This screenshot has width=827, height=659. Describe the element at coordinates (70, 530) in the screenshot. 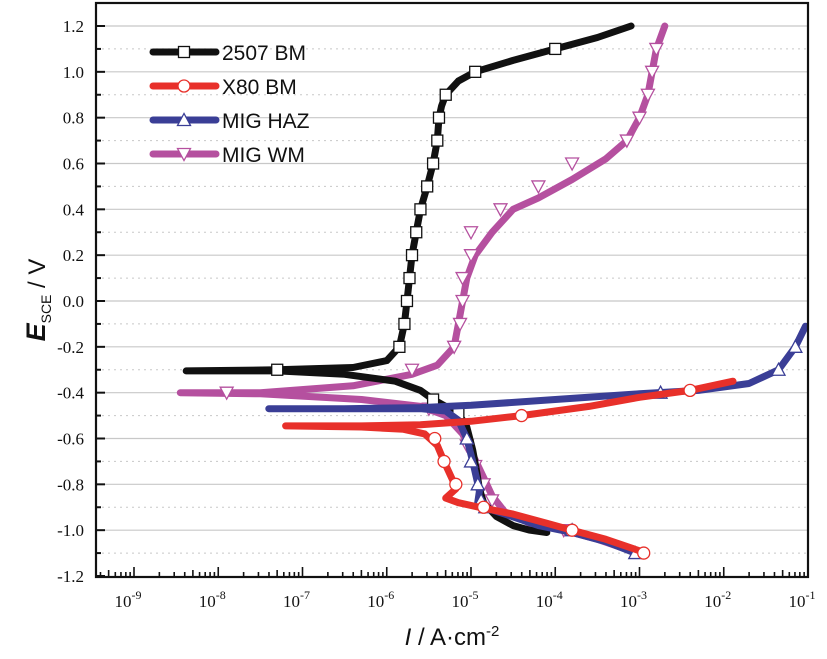

I see `y-tick-label: -1.0` at that location.